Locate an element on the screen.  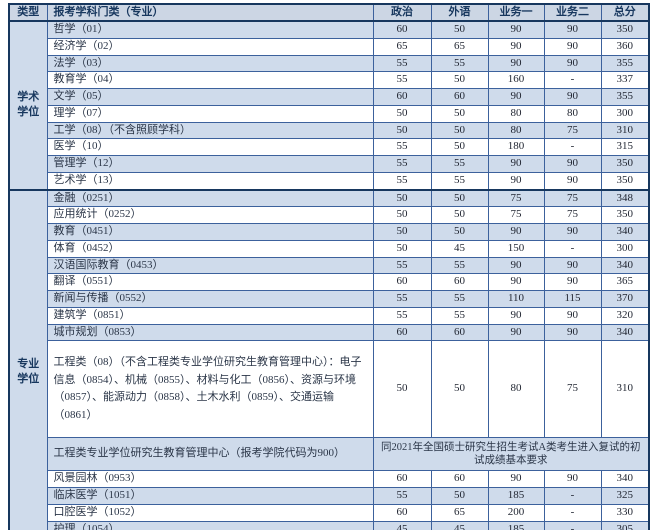
score-cell: 65 is located at coordinates (402, 46).